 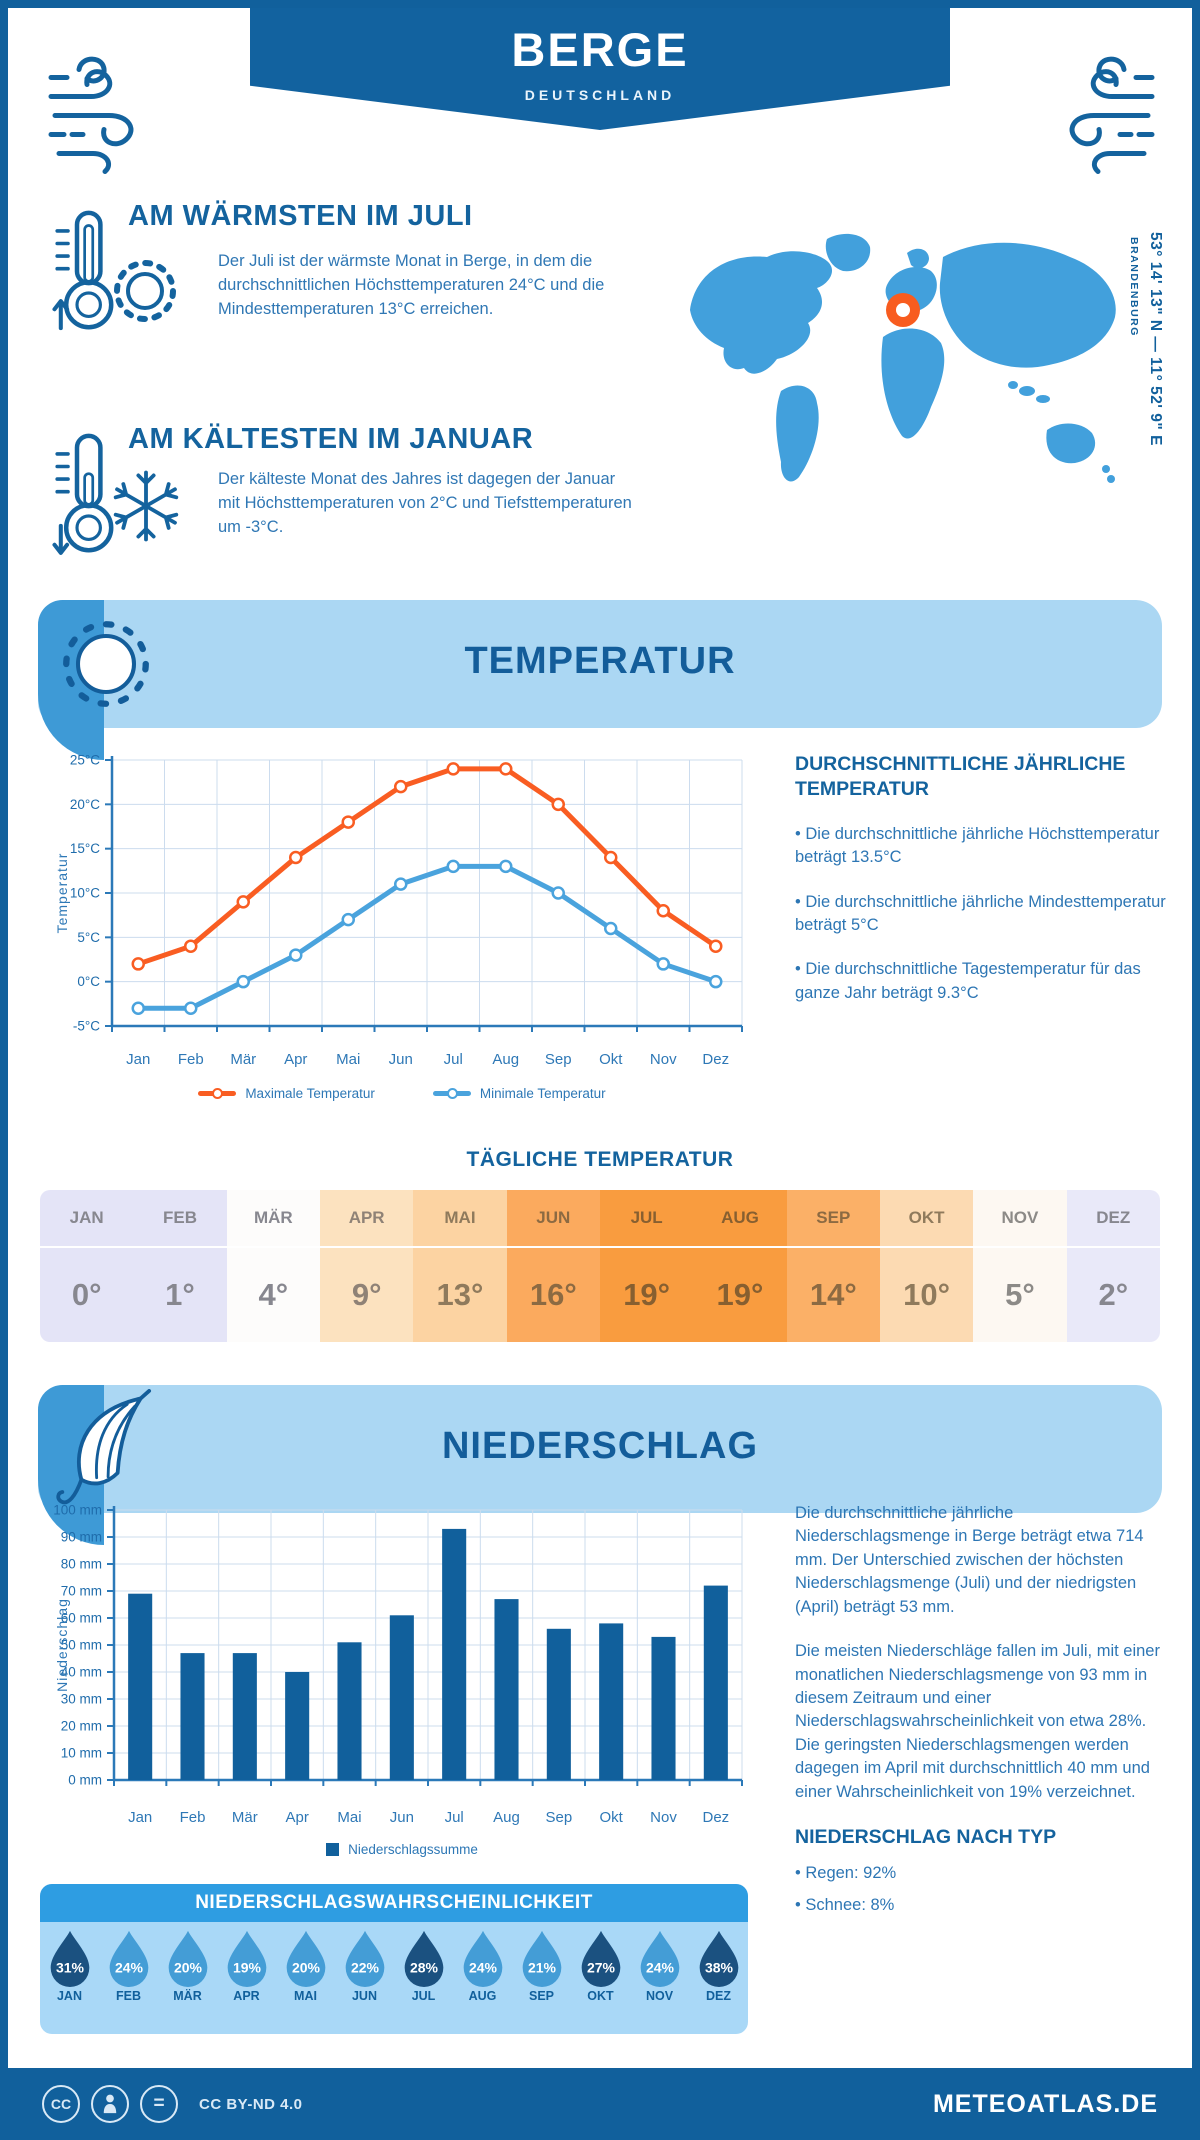 I want to click on daily-table-value: 1°, so click(x=180, y=1295).